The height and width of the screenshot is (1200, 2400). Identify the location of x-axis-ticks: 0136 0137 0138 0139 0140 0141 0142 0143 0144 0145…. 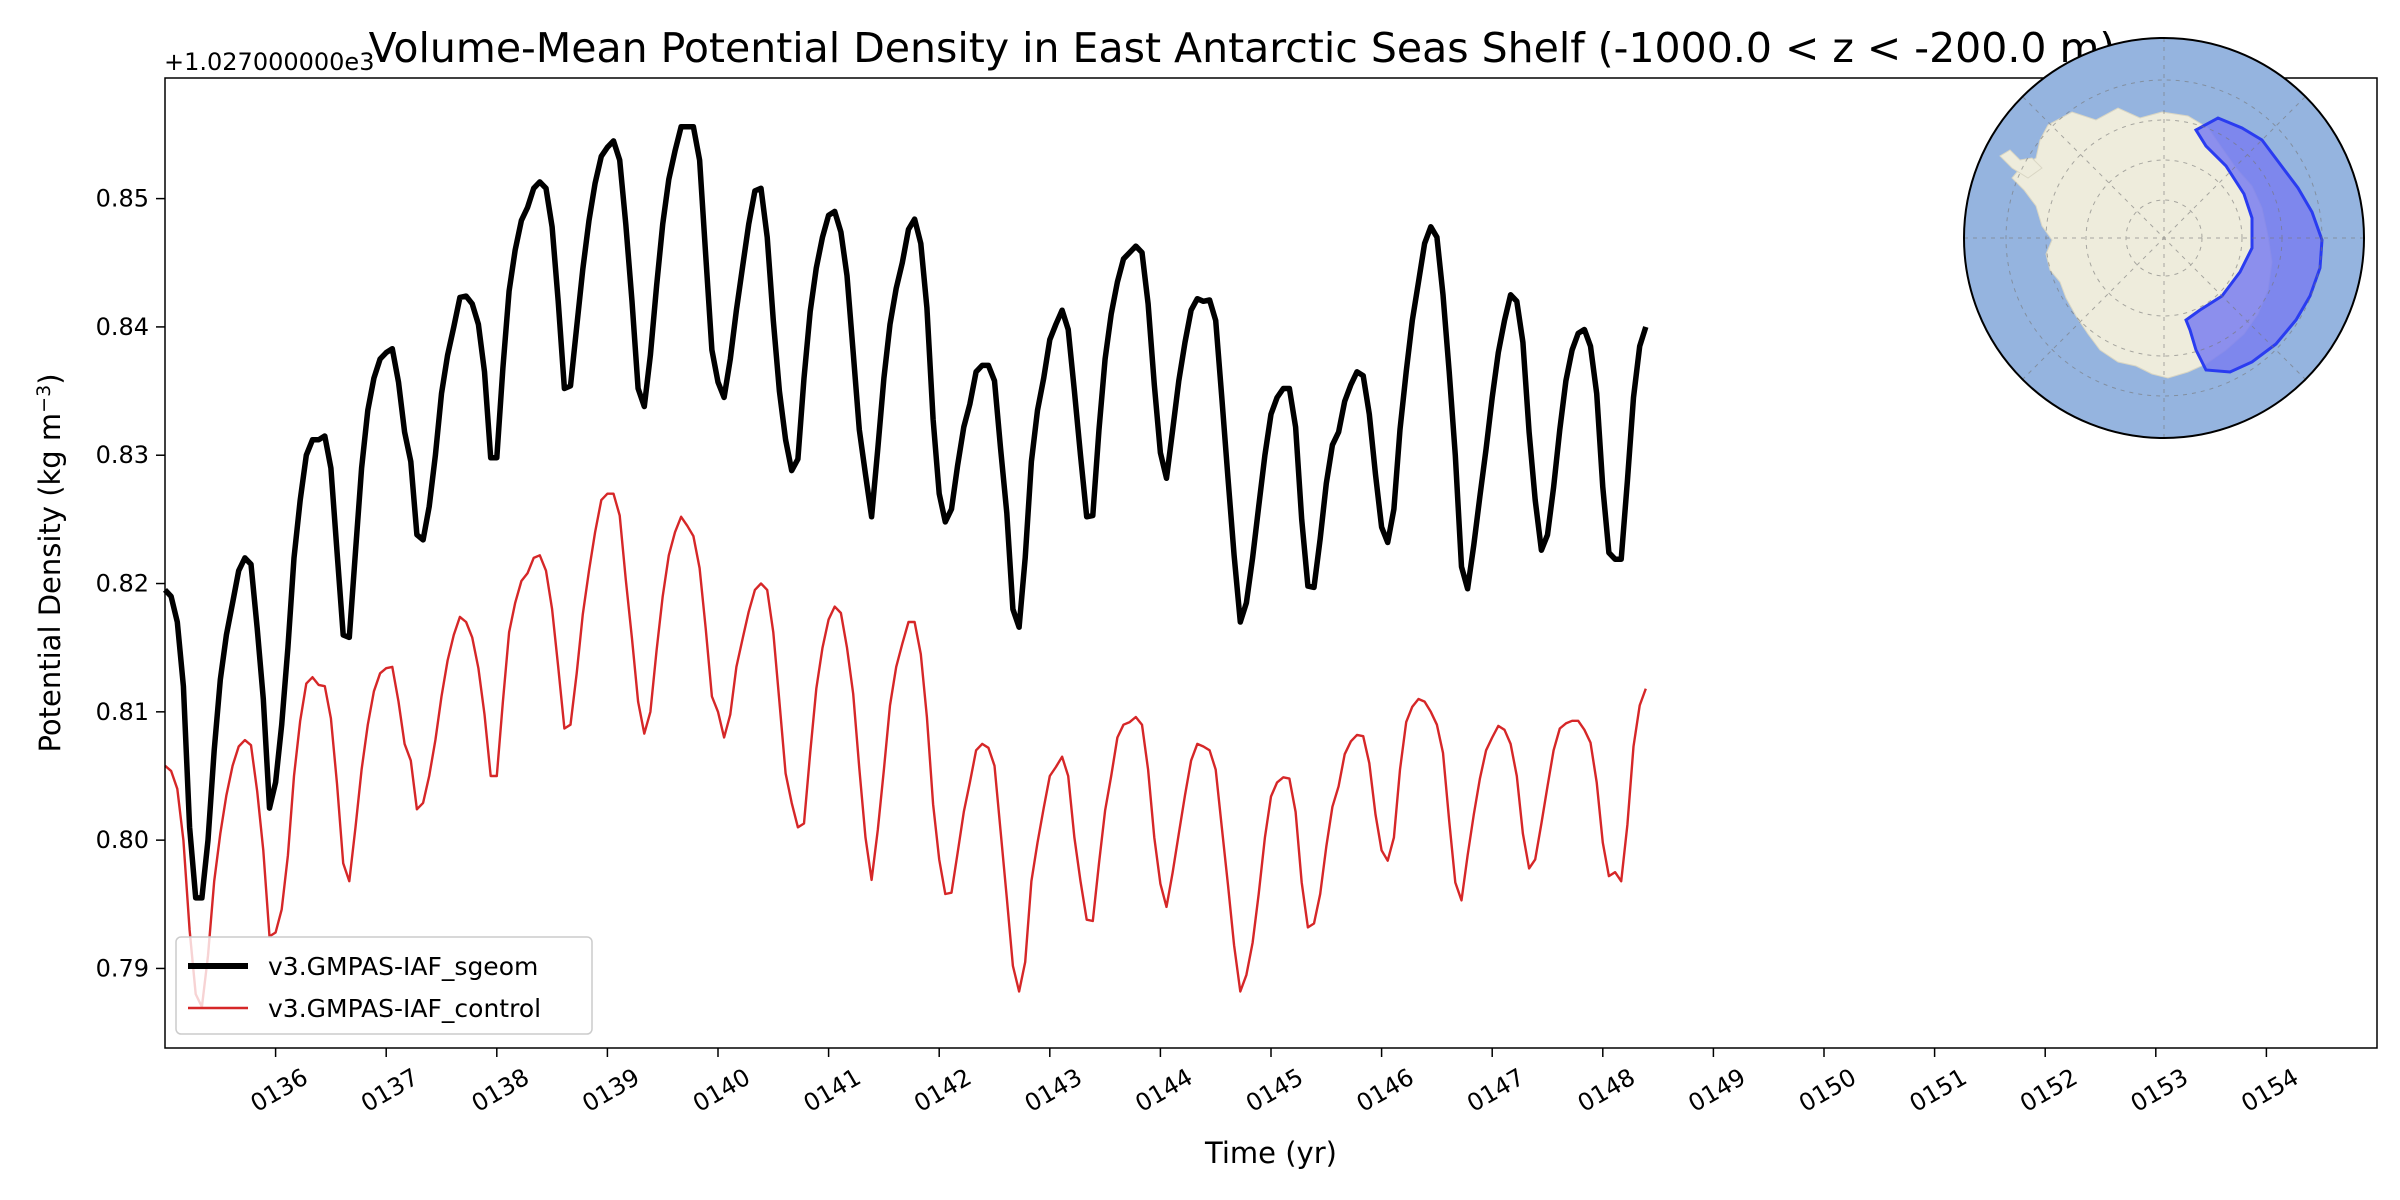
(1275, 1083).